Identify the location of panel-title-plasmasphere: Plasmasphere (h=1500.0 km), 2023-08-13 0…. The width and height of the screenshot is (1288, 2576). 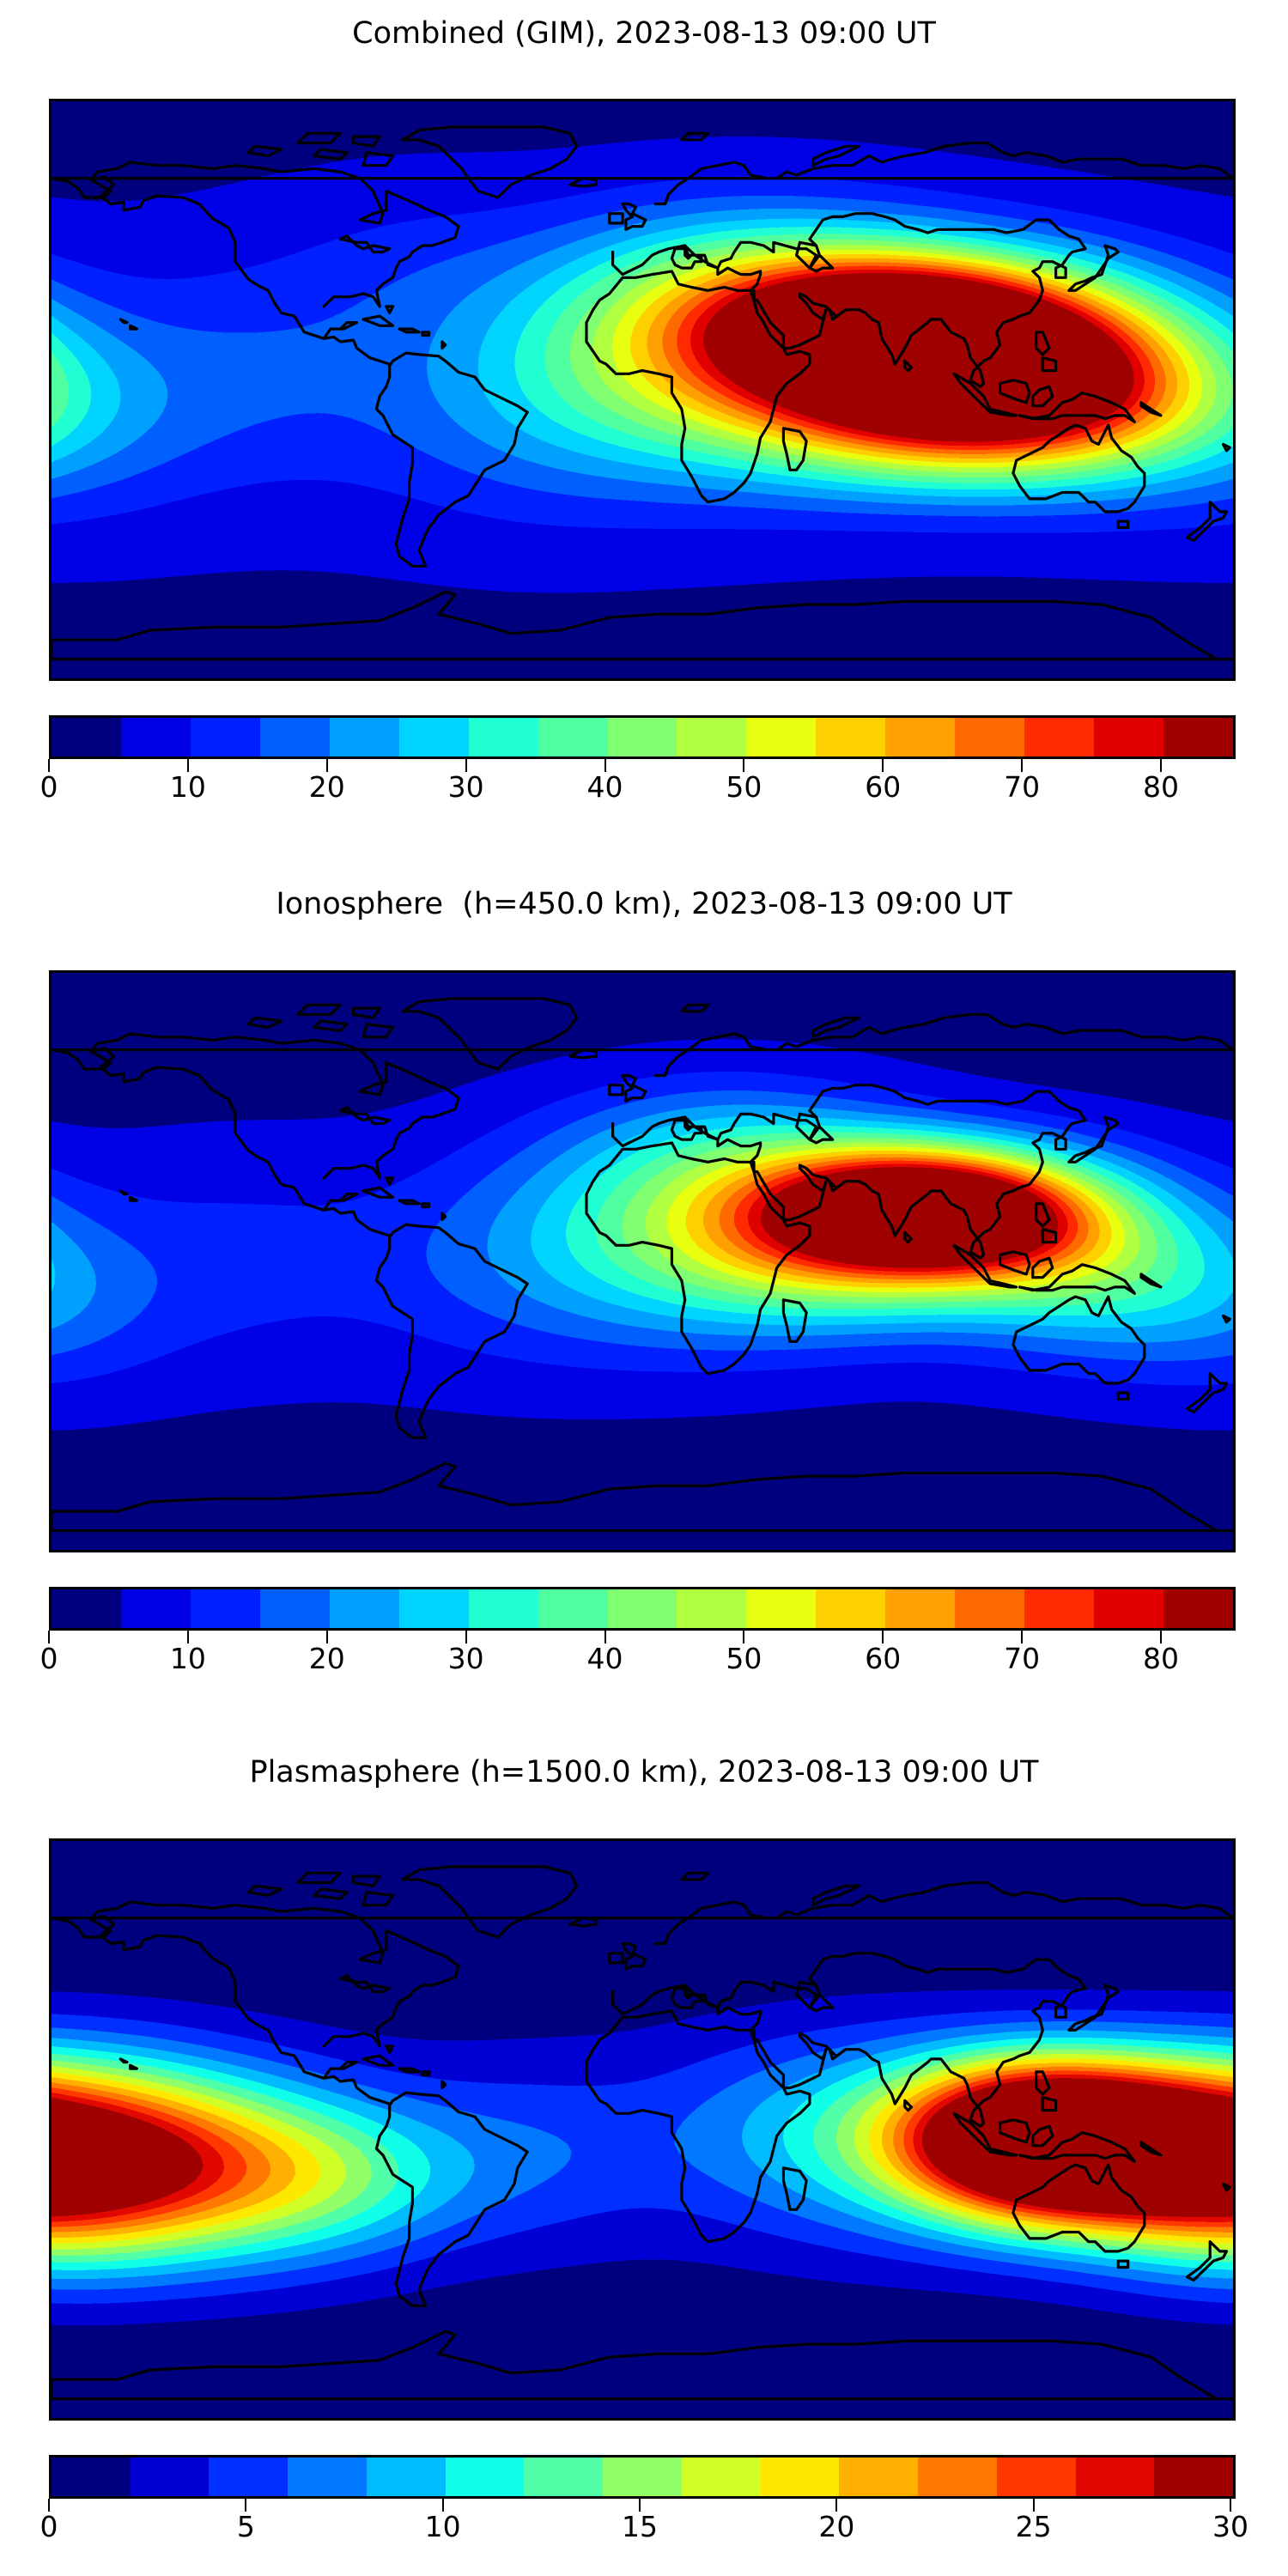
(644, 1772).